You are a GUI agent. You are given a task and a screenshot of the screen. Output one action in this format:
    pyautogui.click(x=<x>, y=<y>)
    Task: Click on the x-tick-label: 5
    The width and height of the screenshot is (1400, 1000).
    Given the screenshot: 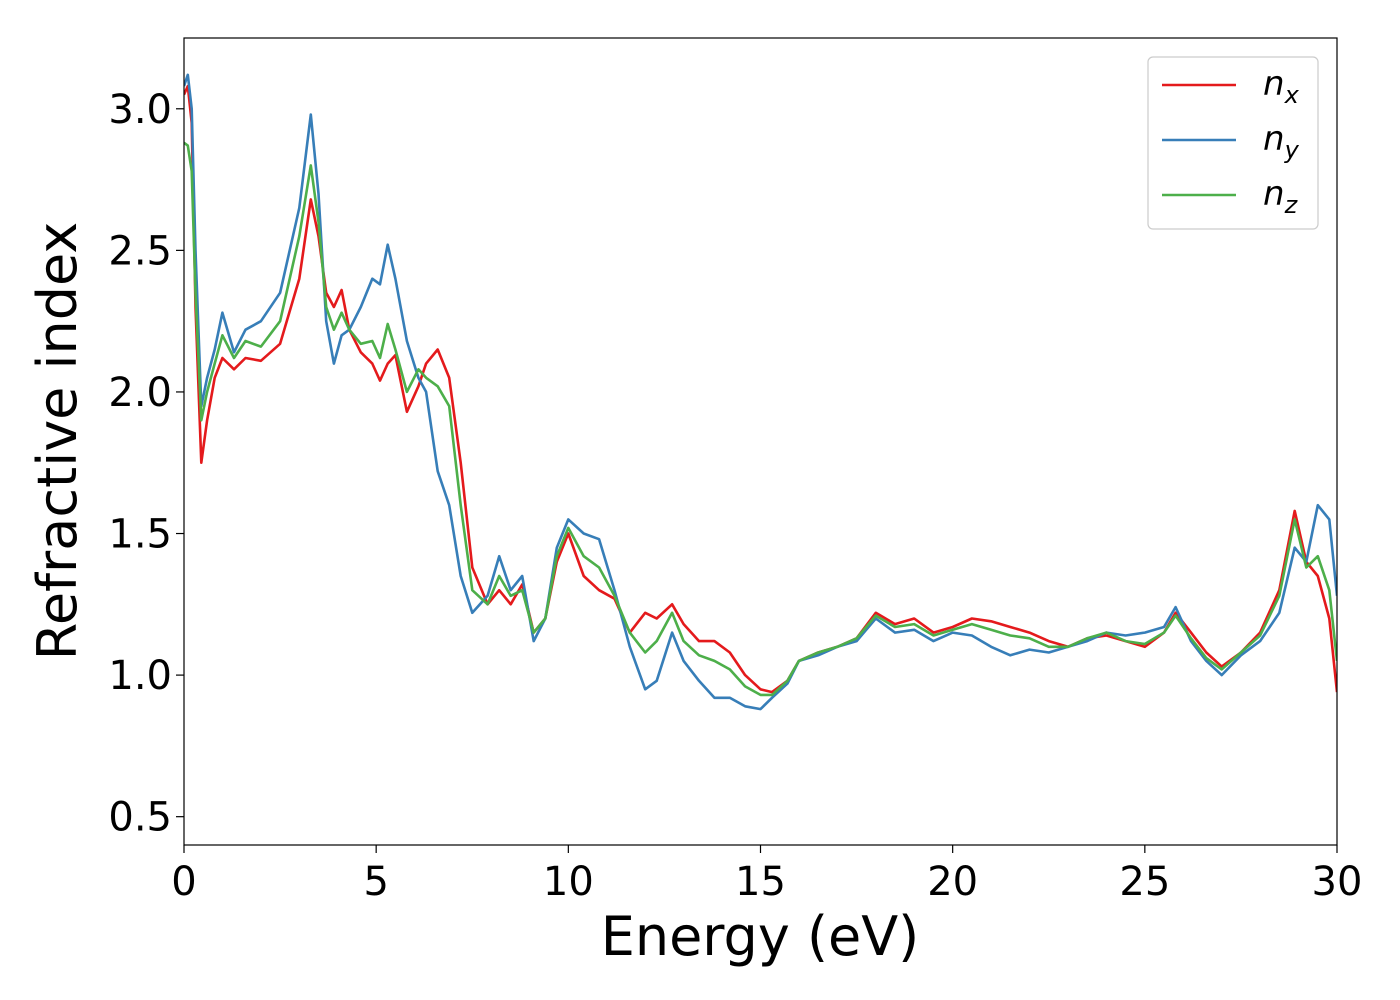 What is the action you would take?
    pyautogui.click(x=375, y=882)
    